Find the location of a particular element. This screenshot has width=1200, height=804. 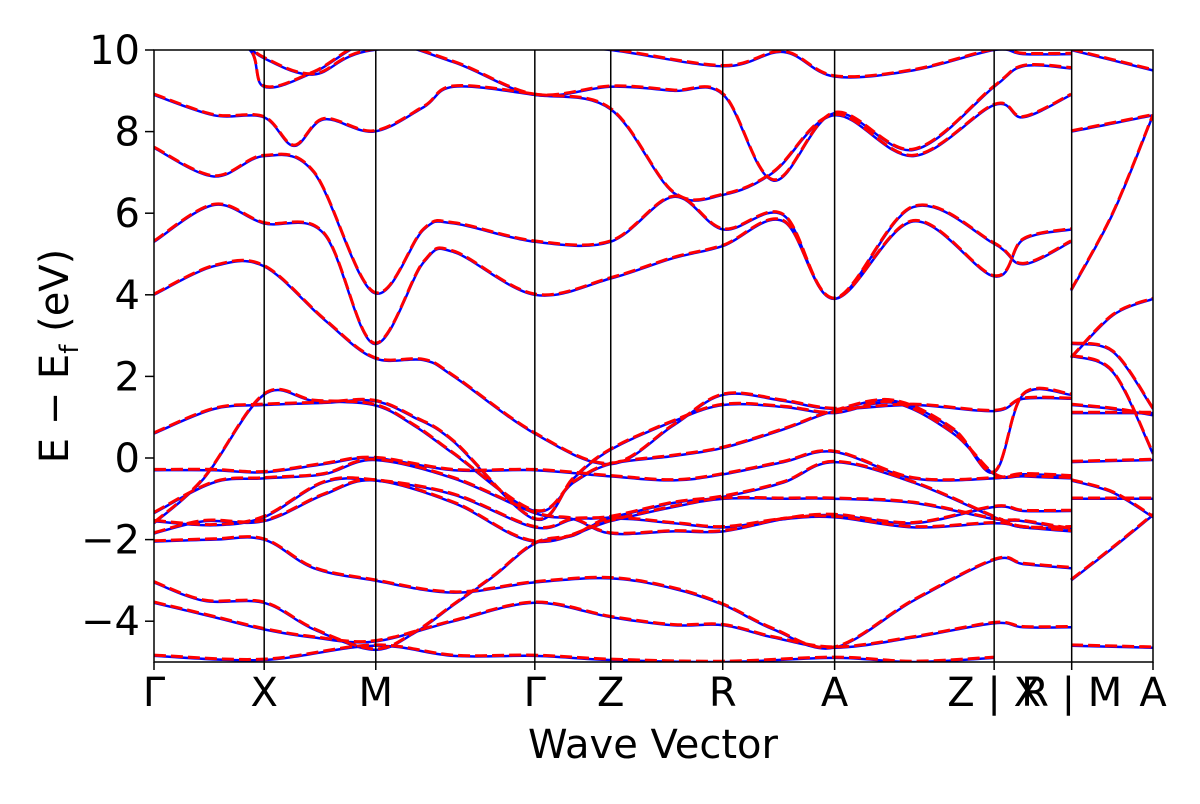

y-tick-label: 6 is located at coordinates (127, 214).